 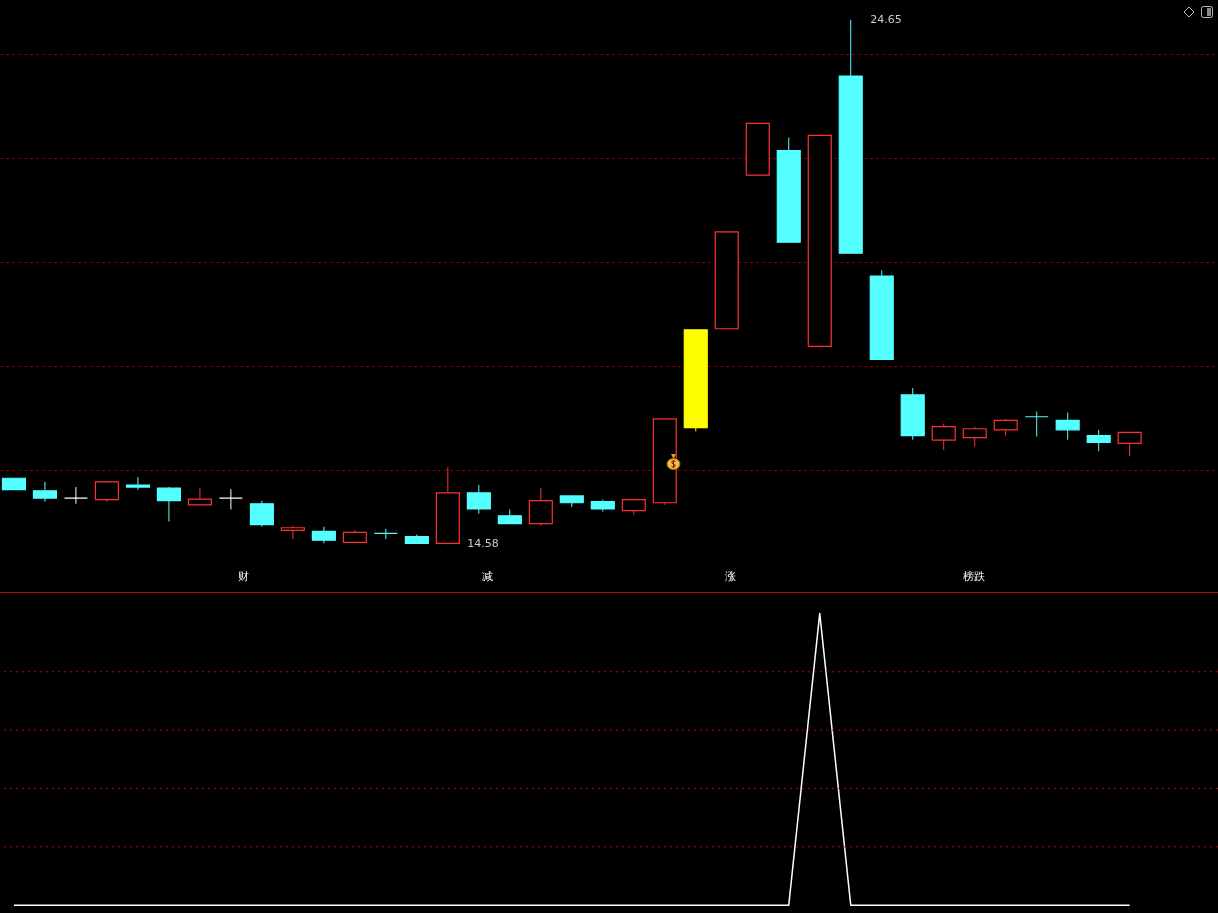 What do you see at coordinates (487, 576) in the screenshot?
I see `annotation: 减` at bounding box center [487, 576].